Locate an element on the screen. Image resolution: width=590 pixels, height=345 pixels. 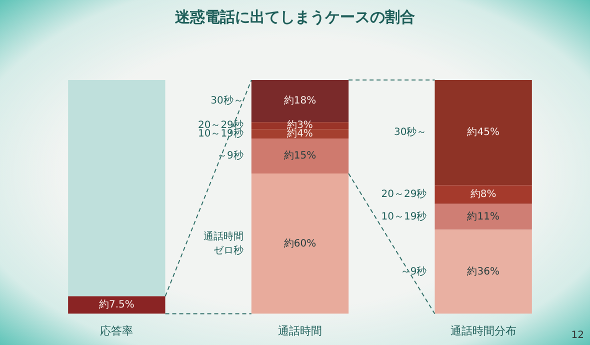
data-label: 約7.5% is located at coordinates (116, 305).